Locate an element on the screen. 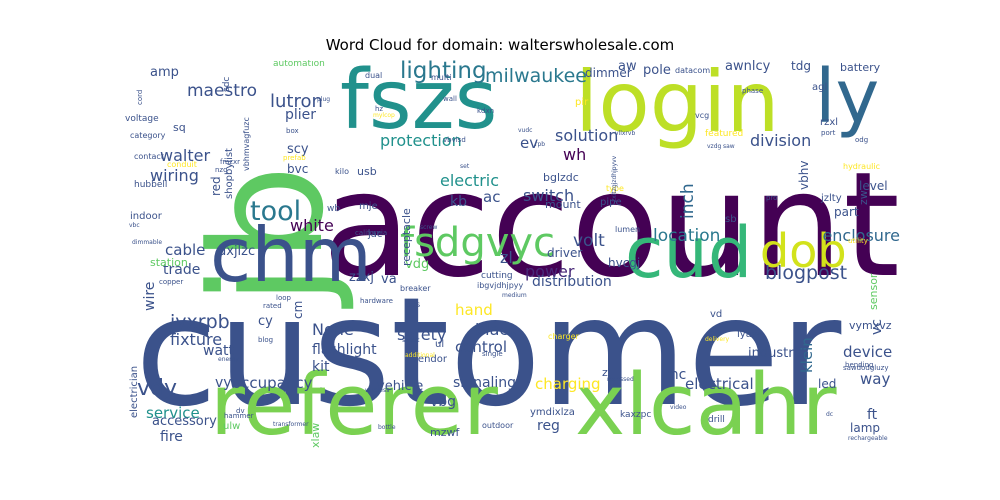 This screenshot has width=1000, height=500. word-transformer: transformer is located at coordinates (291, 424).